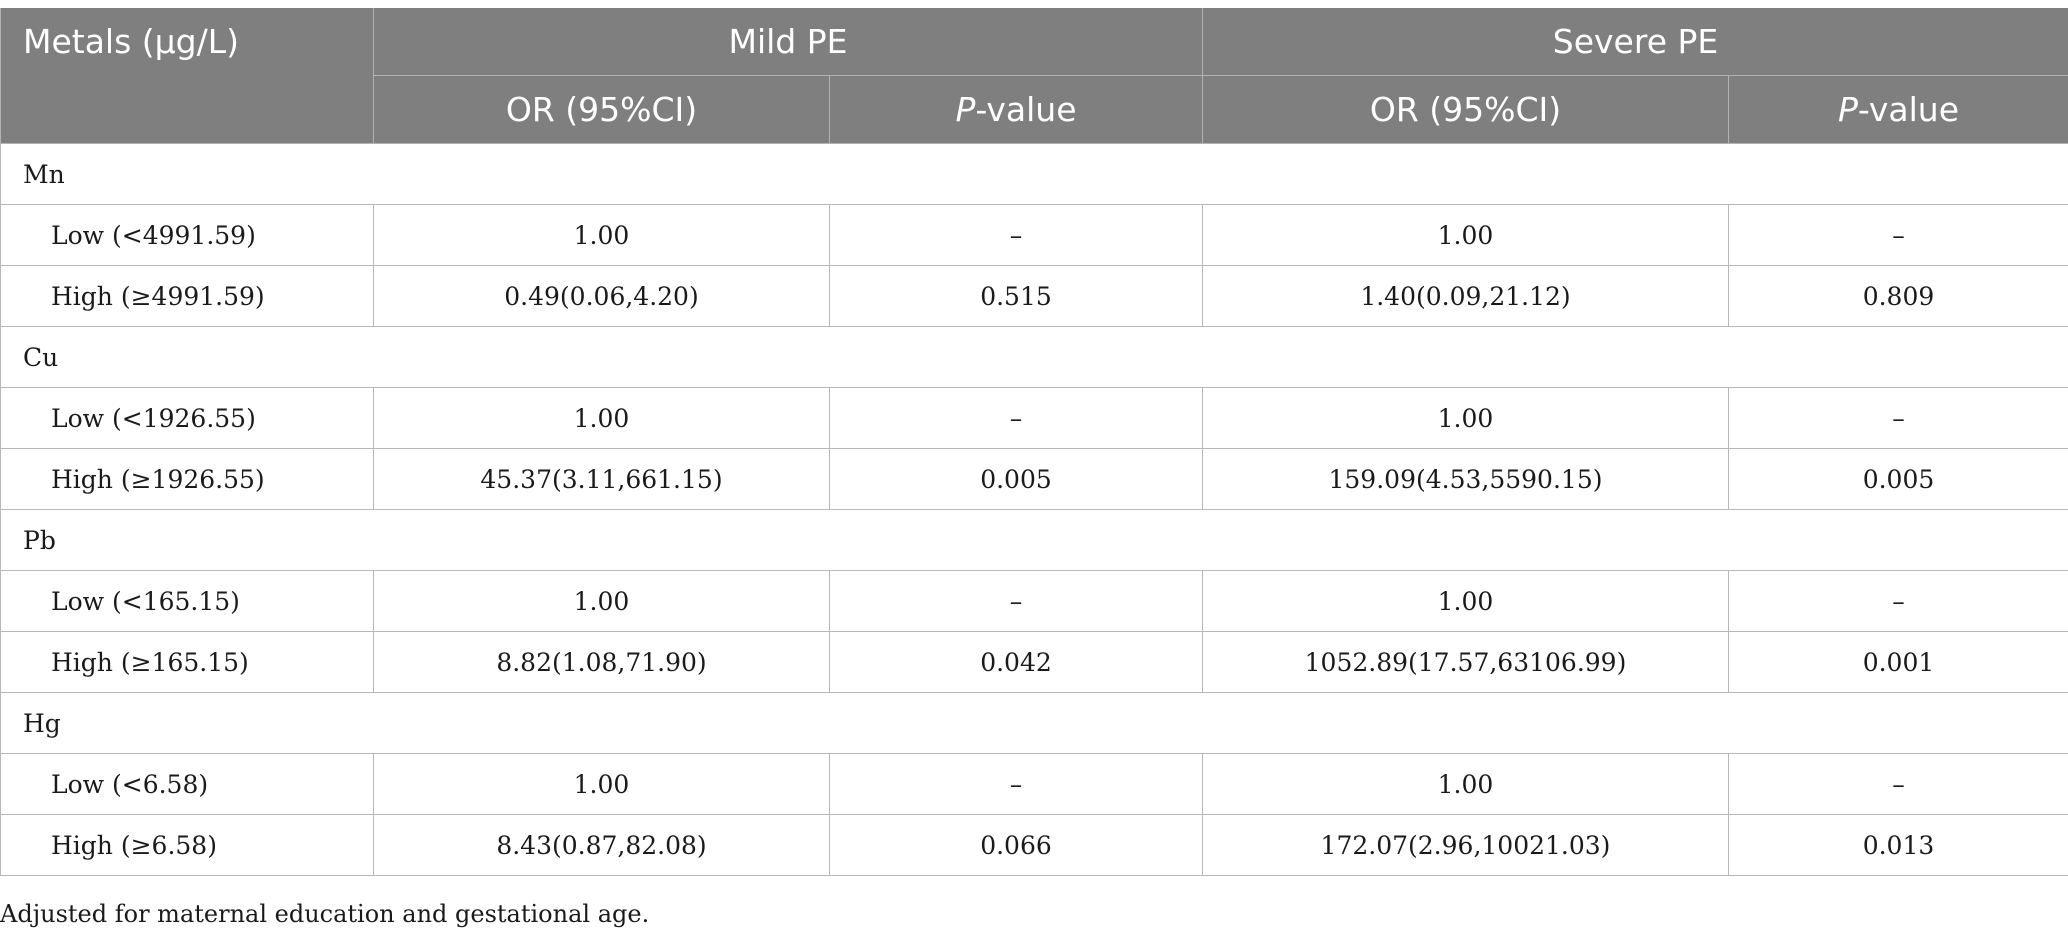 Image resolution: width=2068 pixels, height=941 pixels. Describe the element at coordinates (1016, 845) in the screenshot. I see `mild-p-cell: 0.066` at that location.